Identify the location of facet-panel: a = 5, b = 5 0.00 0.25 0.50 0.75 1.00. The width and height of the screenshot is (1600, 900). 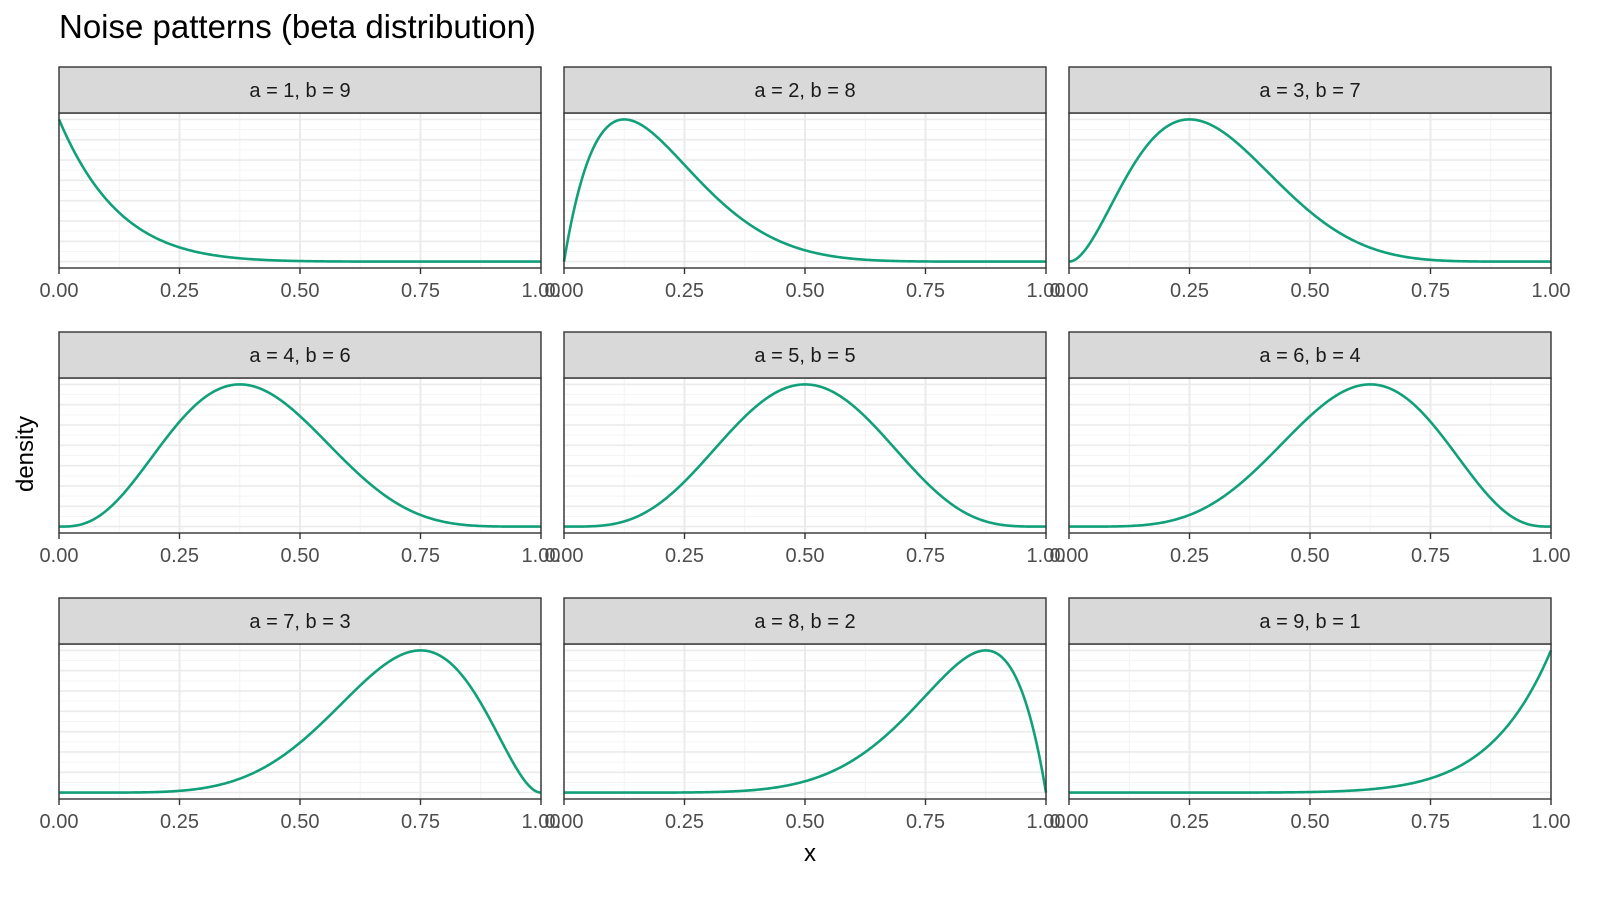
(805, 449).